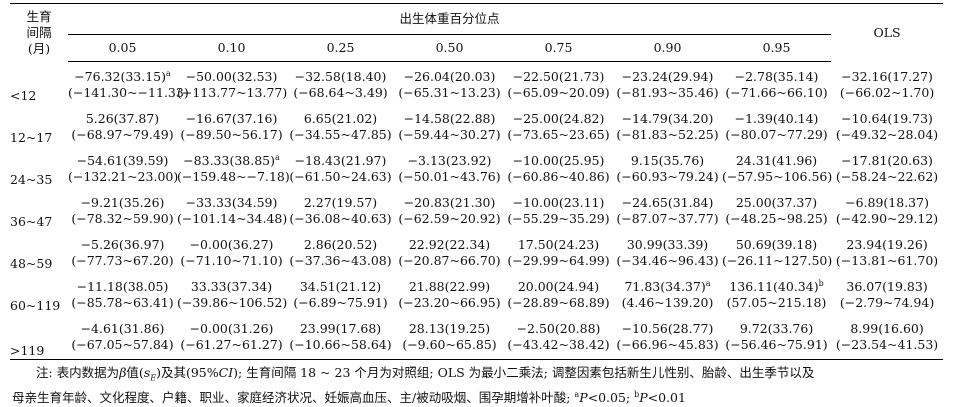 The width and height of the screenshot is (953, 407). I want to click on estimate-cell: −26.04(20.03), so click(449, 74).